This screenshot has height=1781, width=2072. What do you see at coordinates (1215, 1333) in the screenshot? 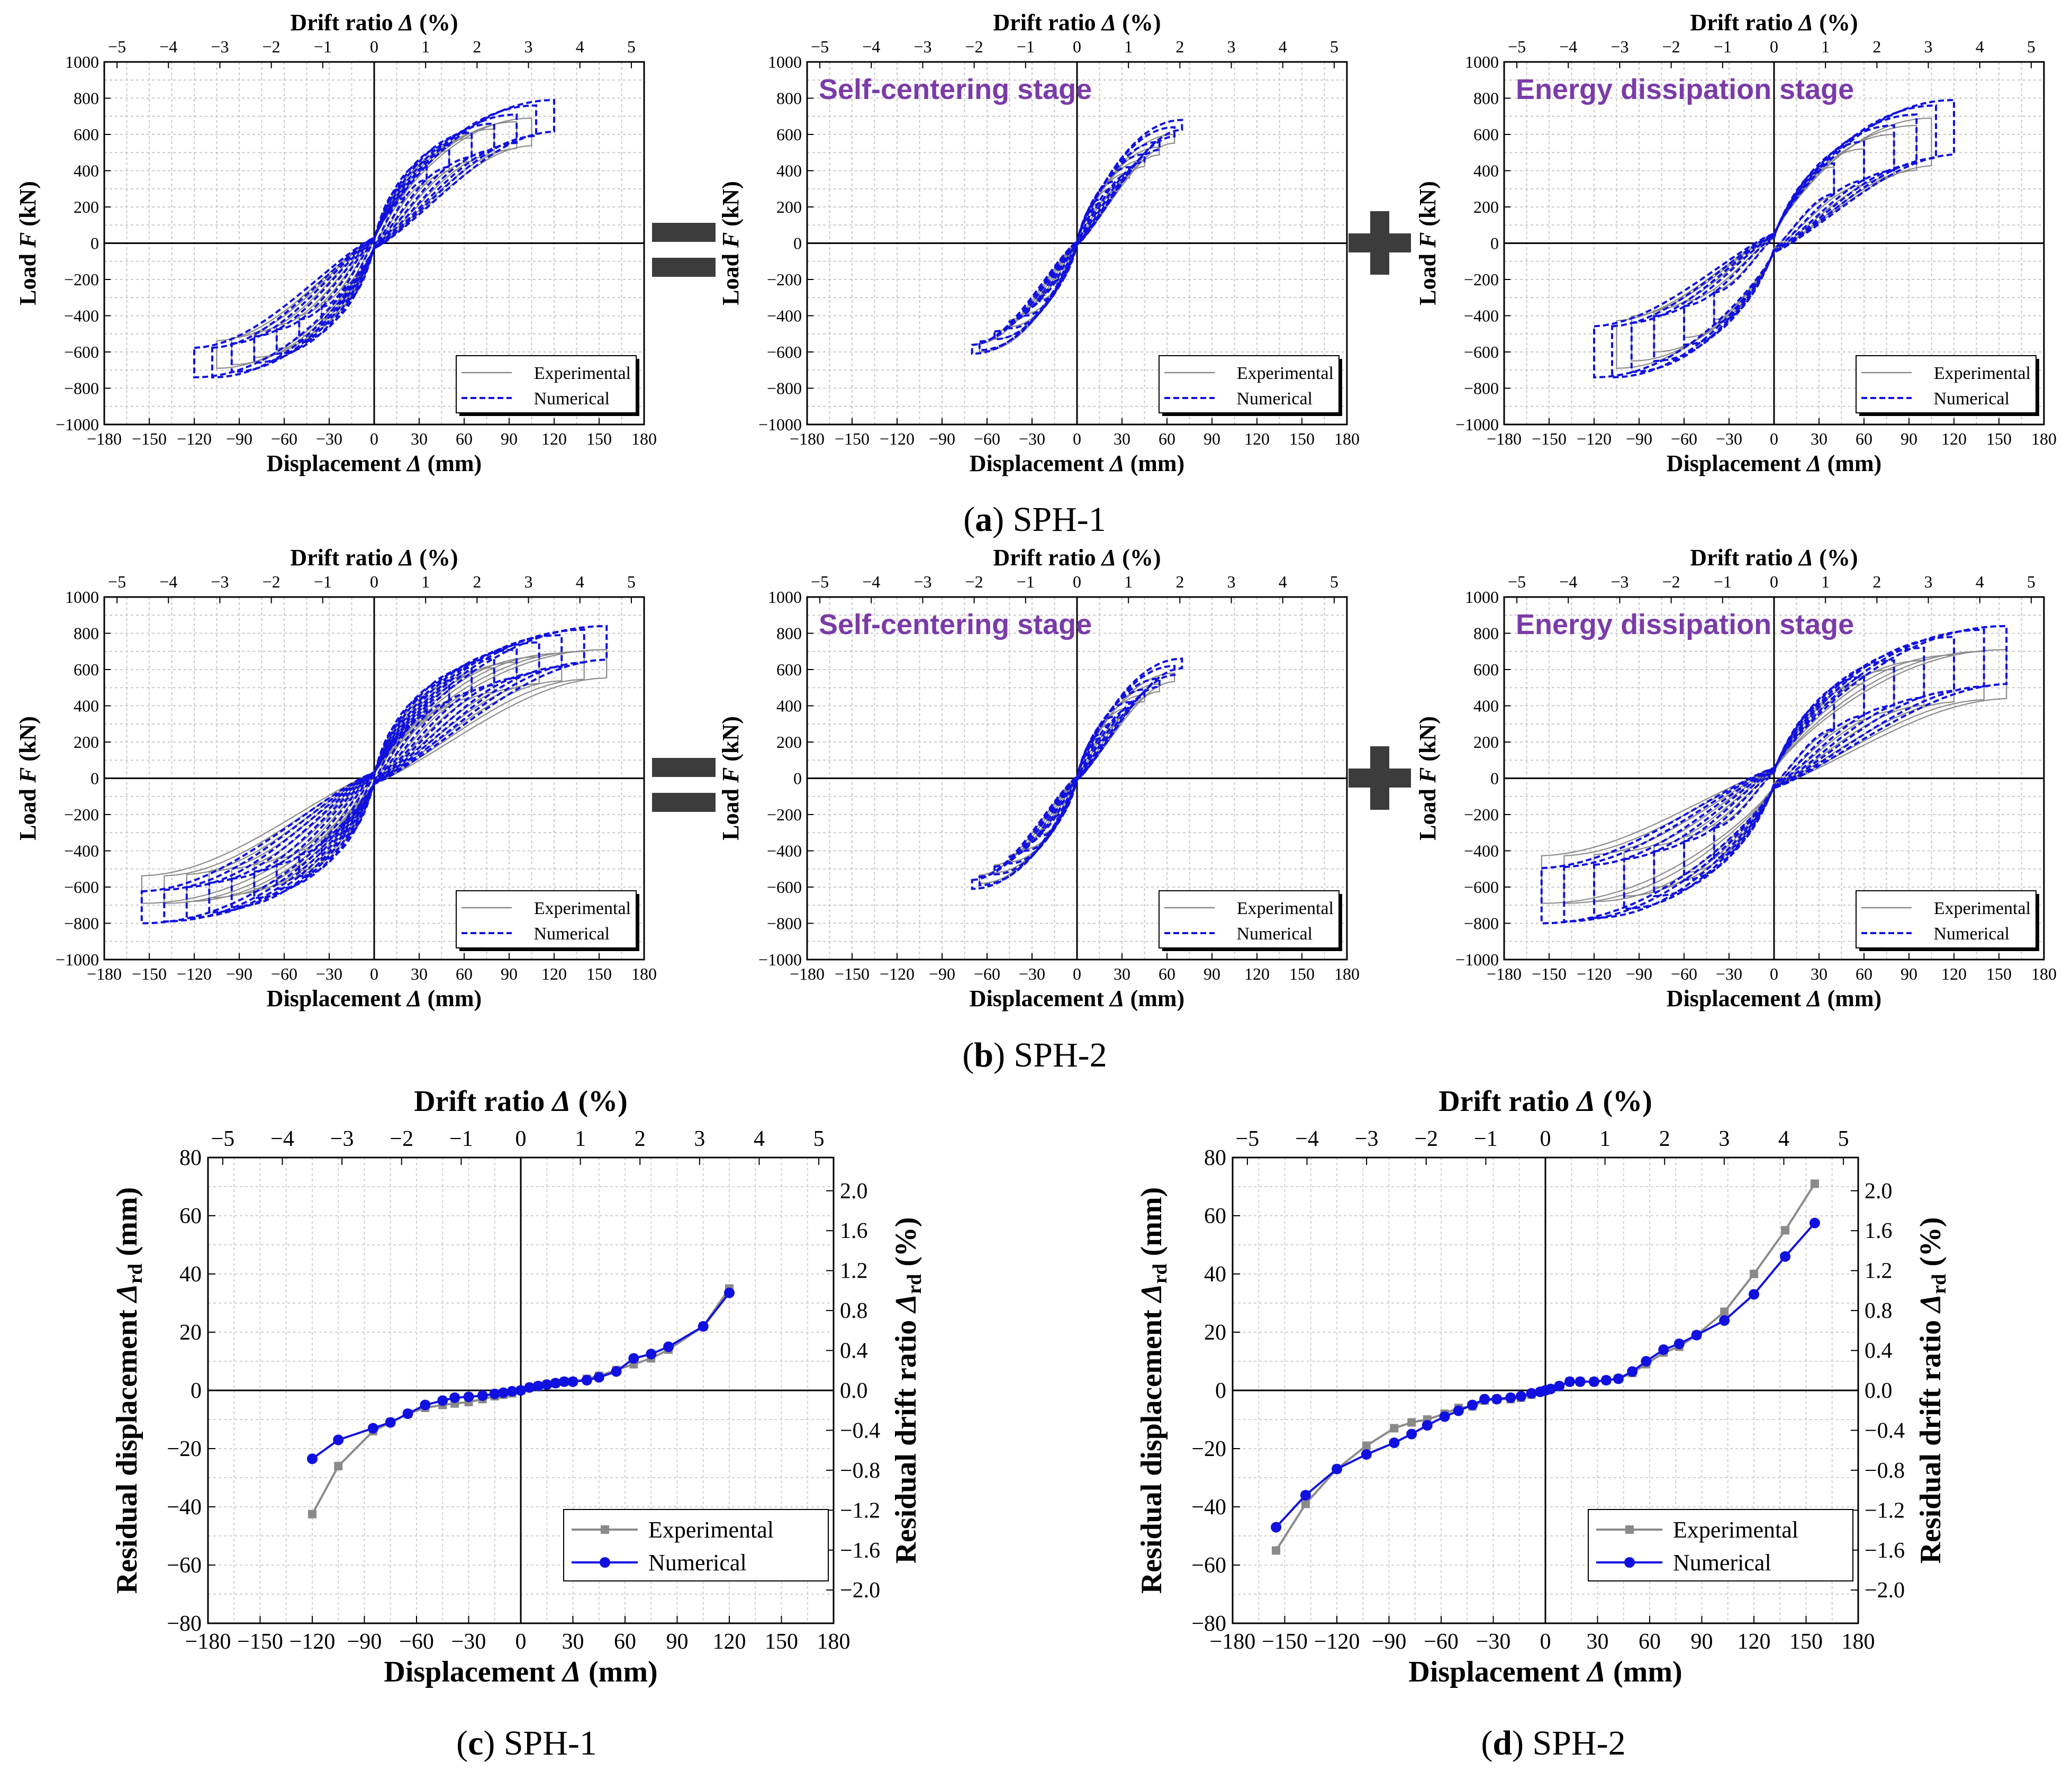
I see `y-tick-label: 20` at bounding box center [1215, 1333].